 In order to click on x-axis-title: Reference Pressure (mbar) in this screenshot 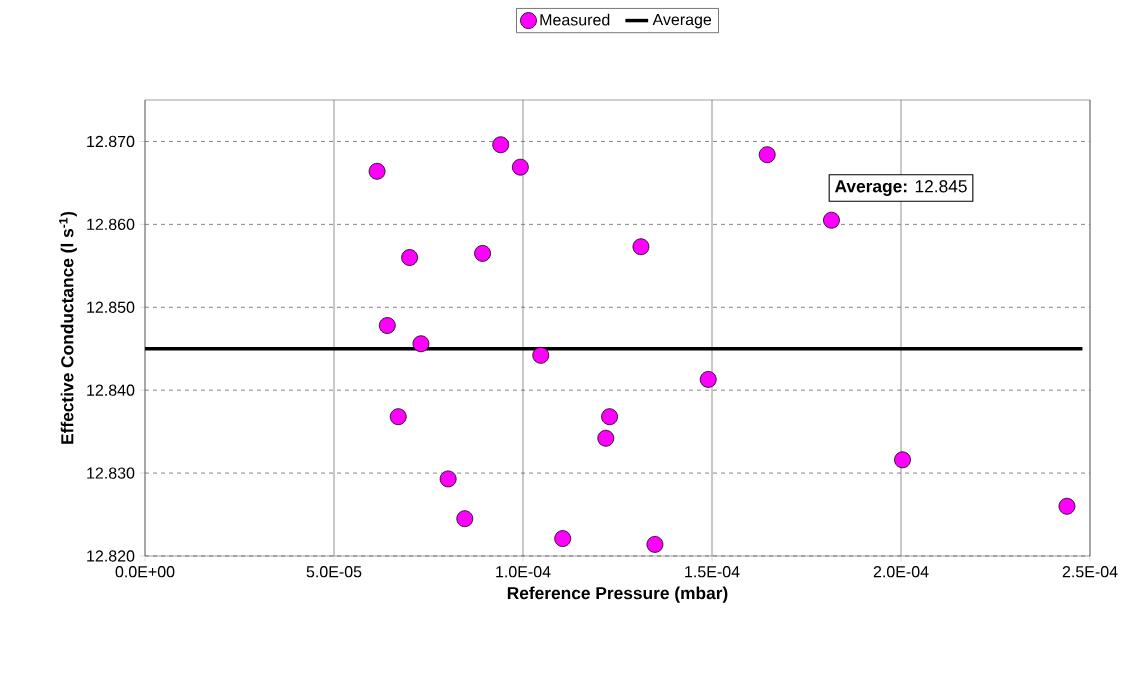, I will do `click(617, 594)`.